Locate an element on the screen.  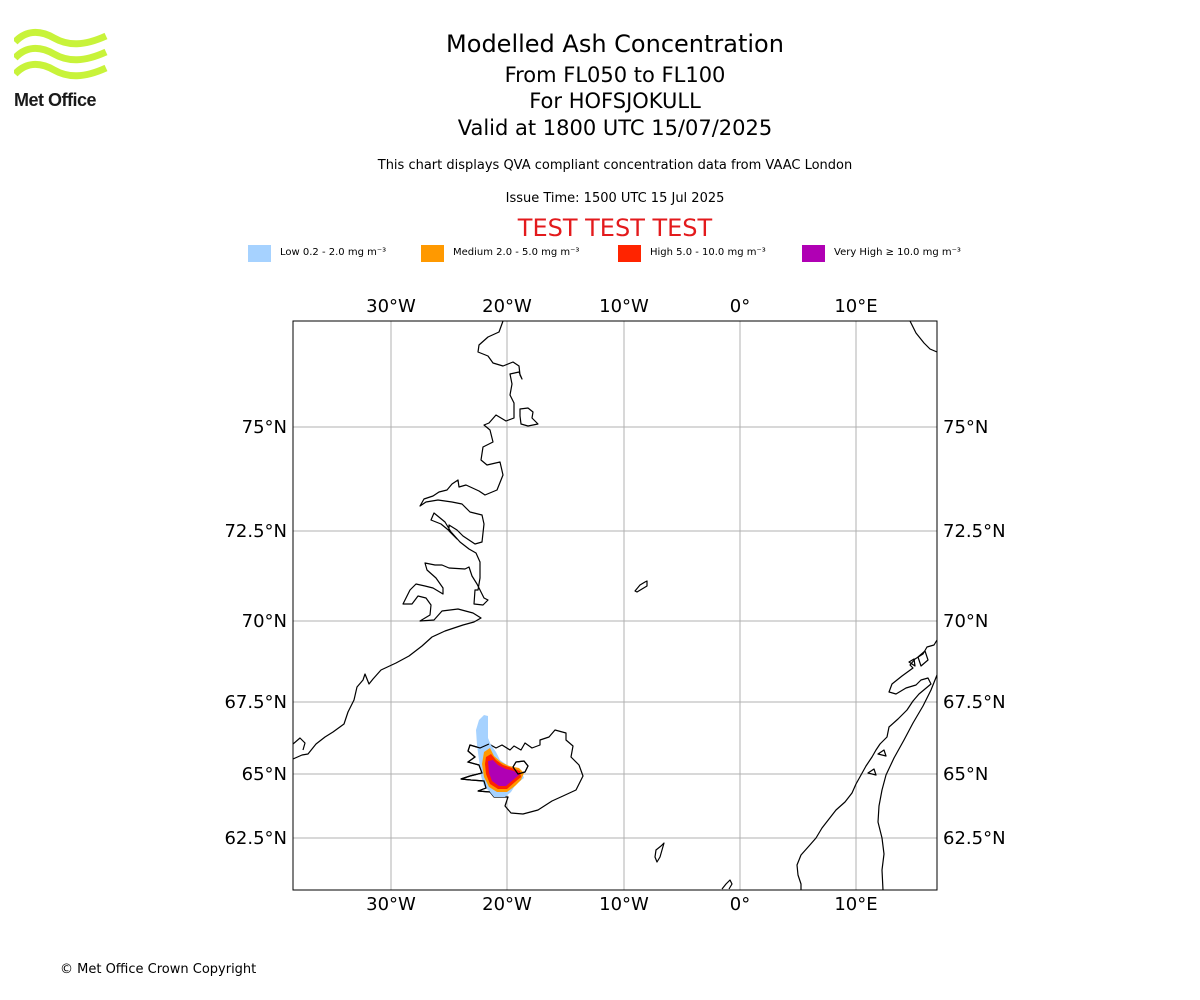
lat-label-left-75n: 75°N is located at coordinates (264, 427).